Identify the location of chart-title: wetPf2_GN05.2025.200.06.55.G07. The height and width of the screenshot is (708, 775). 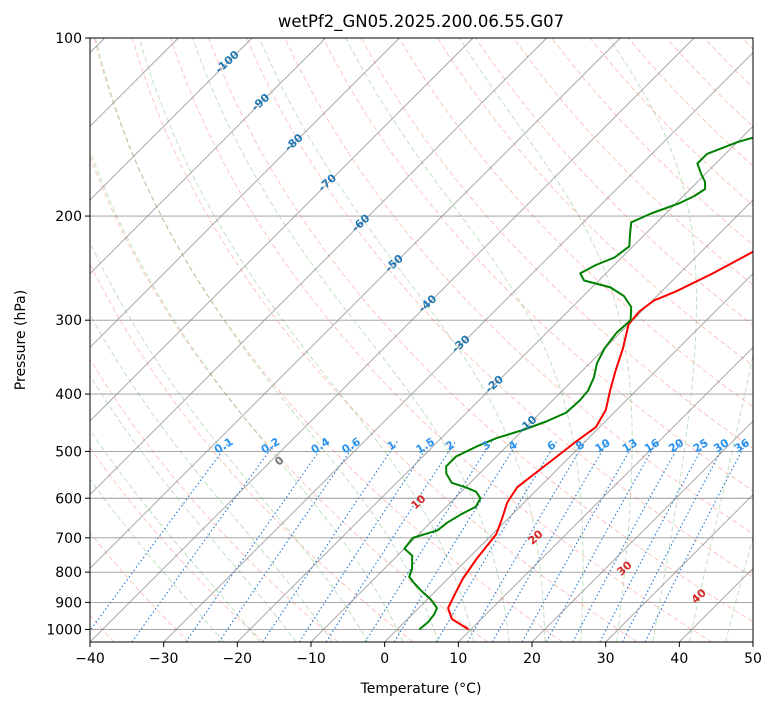
(421, 22).